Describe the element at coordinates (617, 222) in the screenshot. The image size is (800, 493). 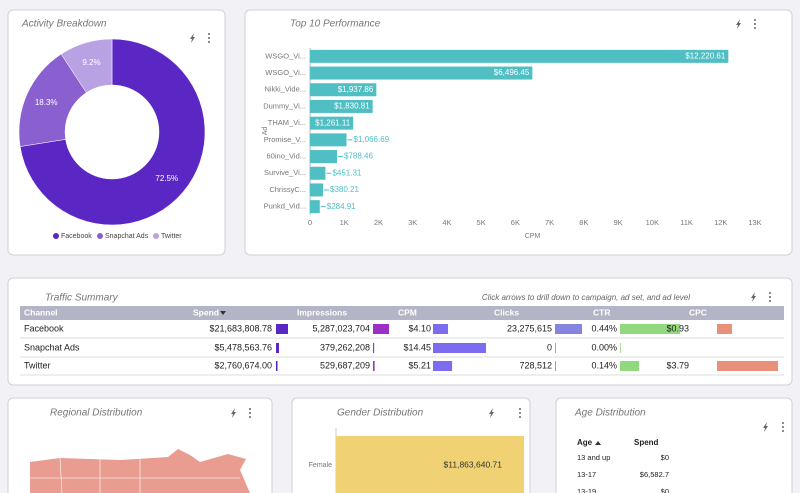
I see `x-tick-label: 9K` at that location.